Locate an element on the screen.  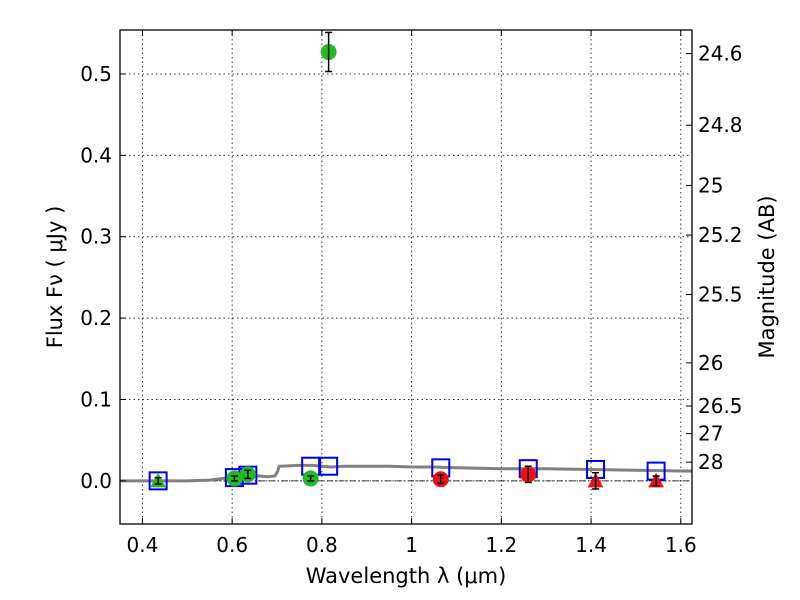
y-tick-labels: 0.0 0.1 0.2 0.3 0.4 0.5 is located at coordinates (96, 277).